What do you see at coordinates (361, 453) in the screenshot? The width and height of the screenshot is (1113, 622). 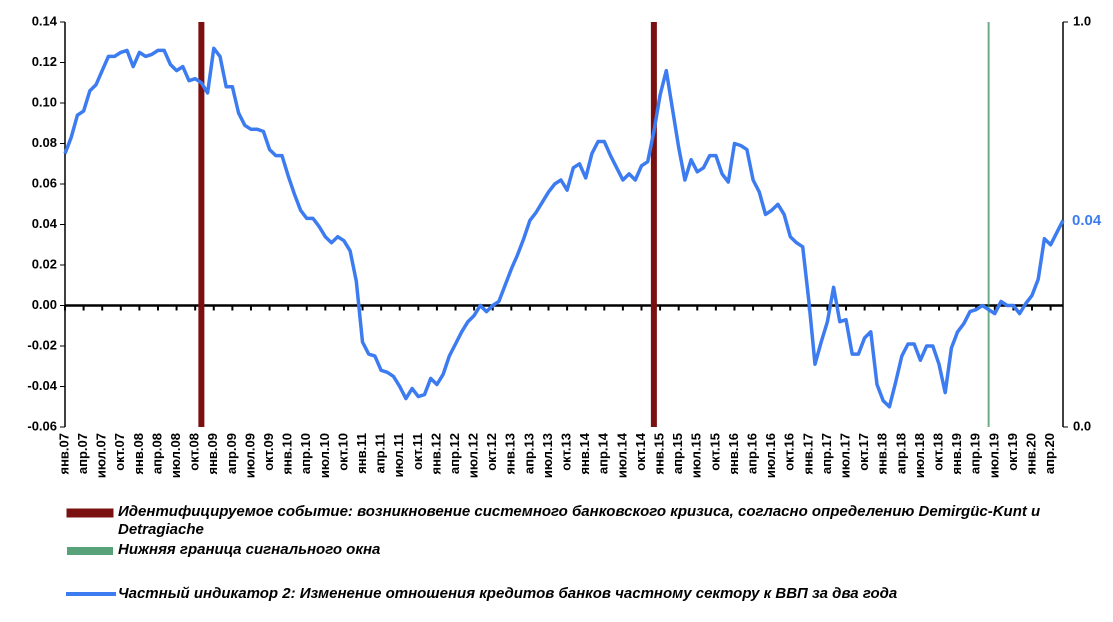 I see `x-tick-label: янв.11` at bounding box center [361, 453].